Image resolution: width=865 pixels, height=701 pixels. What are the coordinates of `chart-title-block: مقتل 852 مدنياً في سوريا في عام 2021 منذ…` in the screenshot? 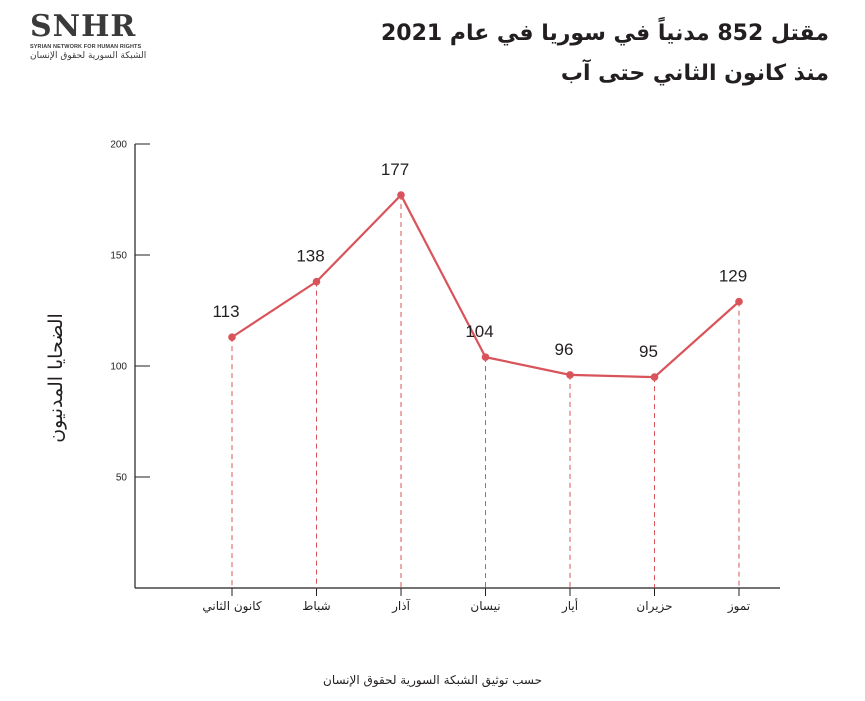 It's located at (605, 54).